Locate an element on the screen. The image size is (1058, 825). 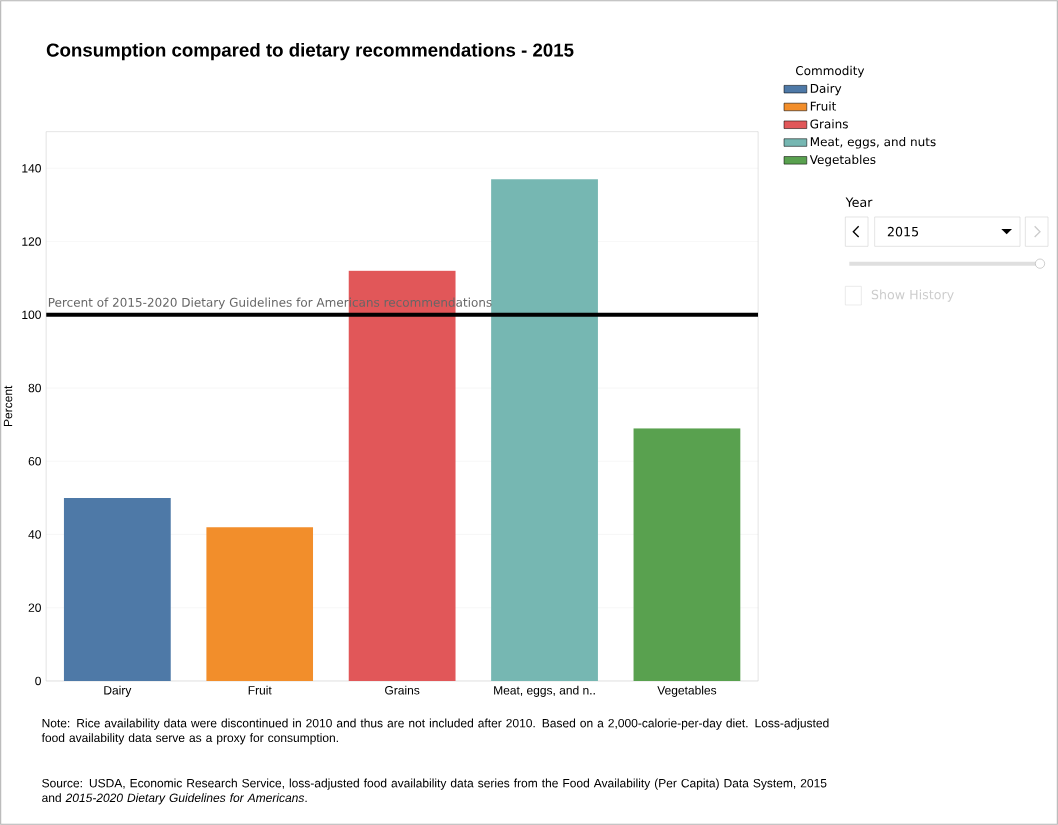
y-tick-label: 140 is located at coordinates (31, 168).